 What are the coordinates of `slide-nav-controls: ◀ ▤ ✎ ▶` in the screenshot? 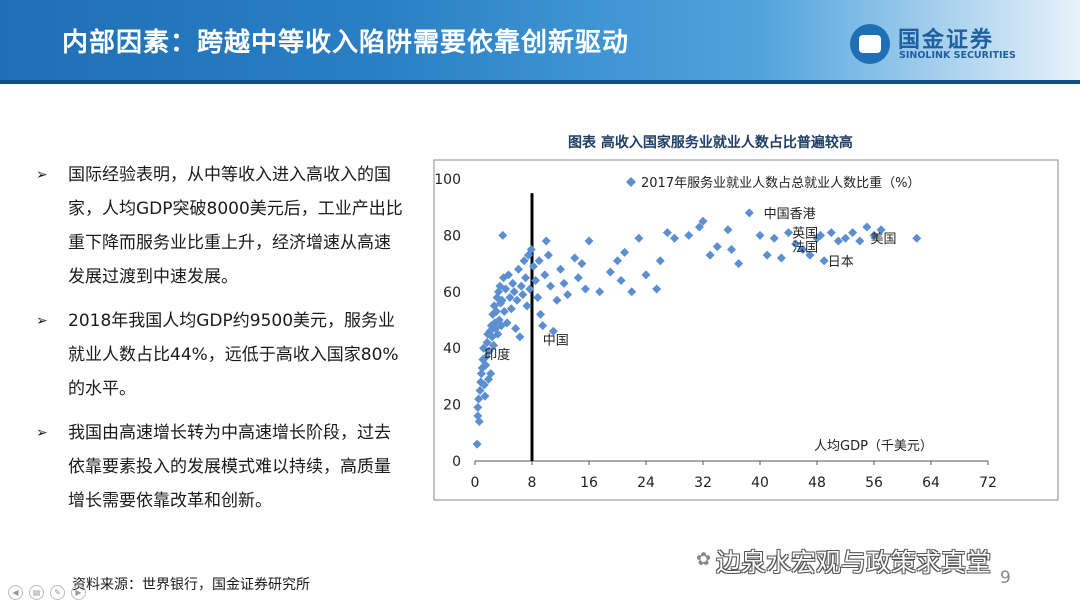 It's located at (50, 590).